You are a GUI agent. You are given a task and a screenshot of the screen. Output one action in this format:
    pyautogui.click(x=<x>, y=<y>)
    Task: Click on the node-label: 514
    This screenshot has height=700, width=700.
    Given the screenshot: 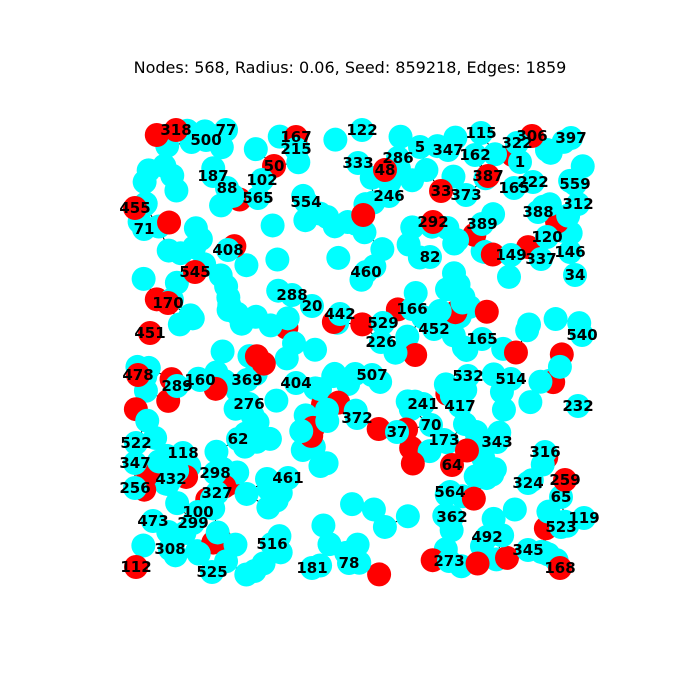 What is the action you would take?
    pyautogui.click(x=510, y=379)
    